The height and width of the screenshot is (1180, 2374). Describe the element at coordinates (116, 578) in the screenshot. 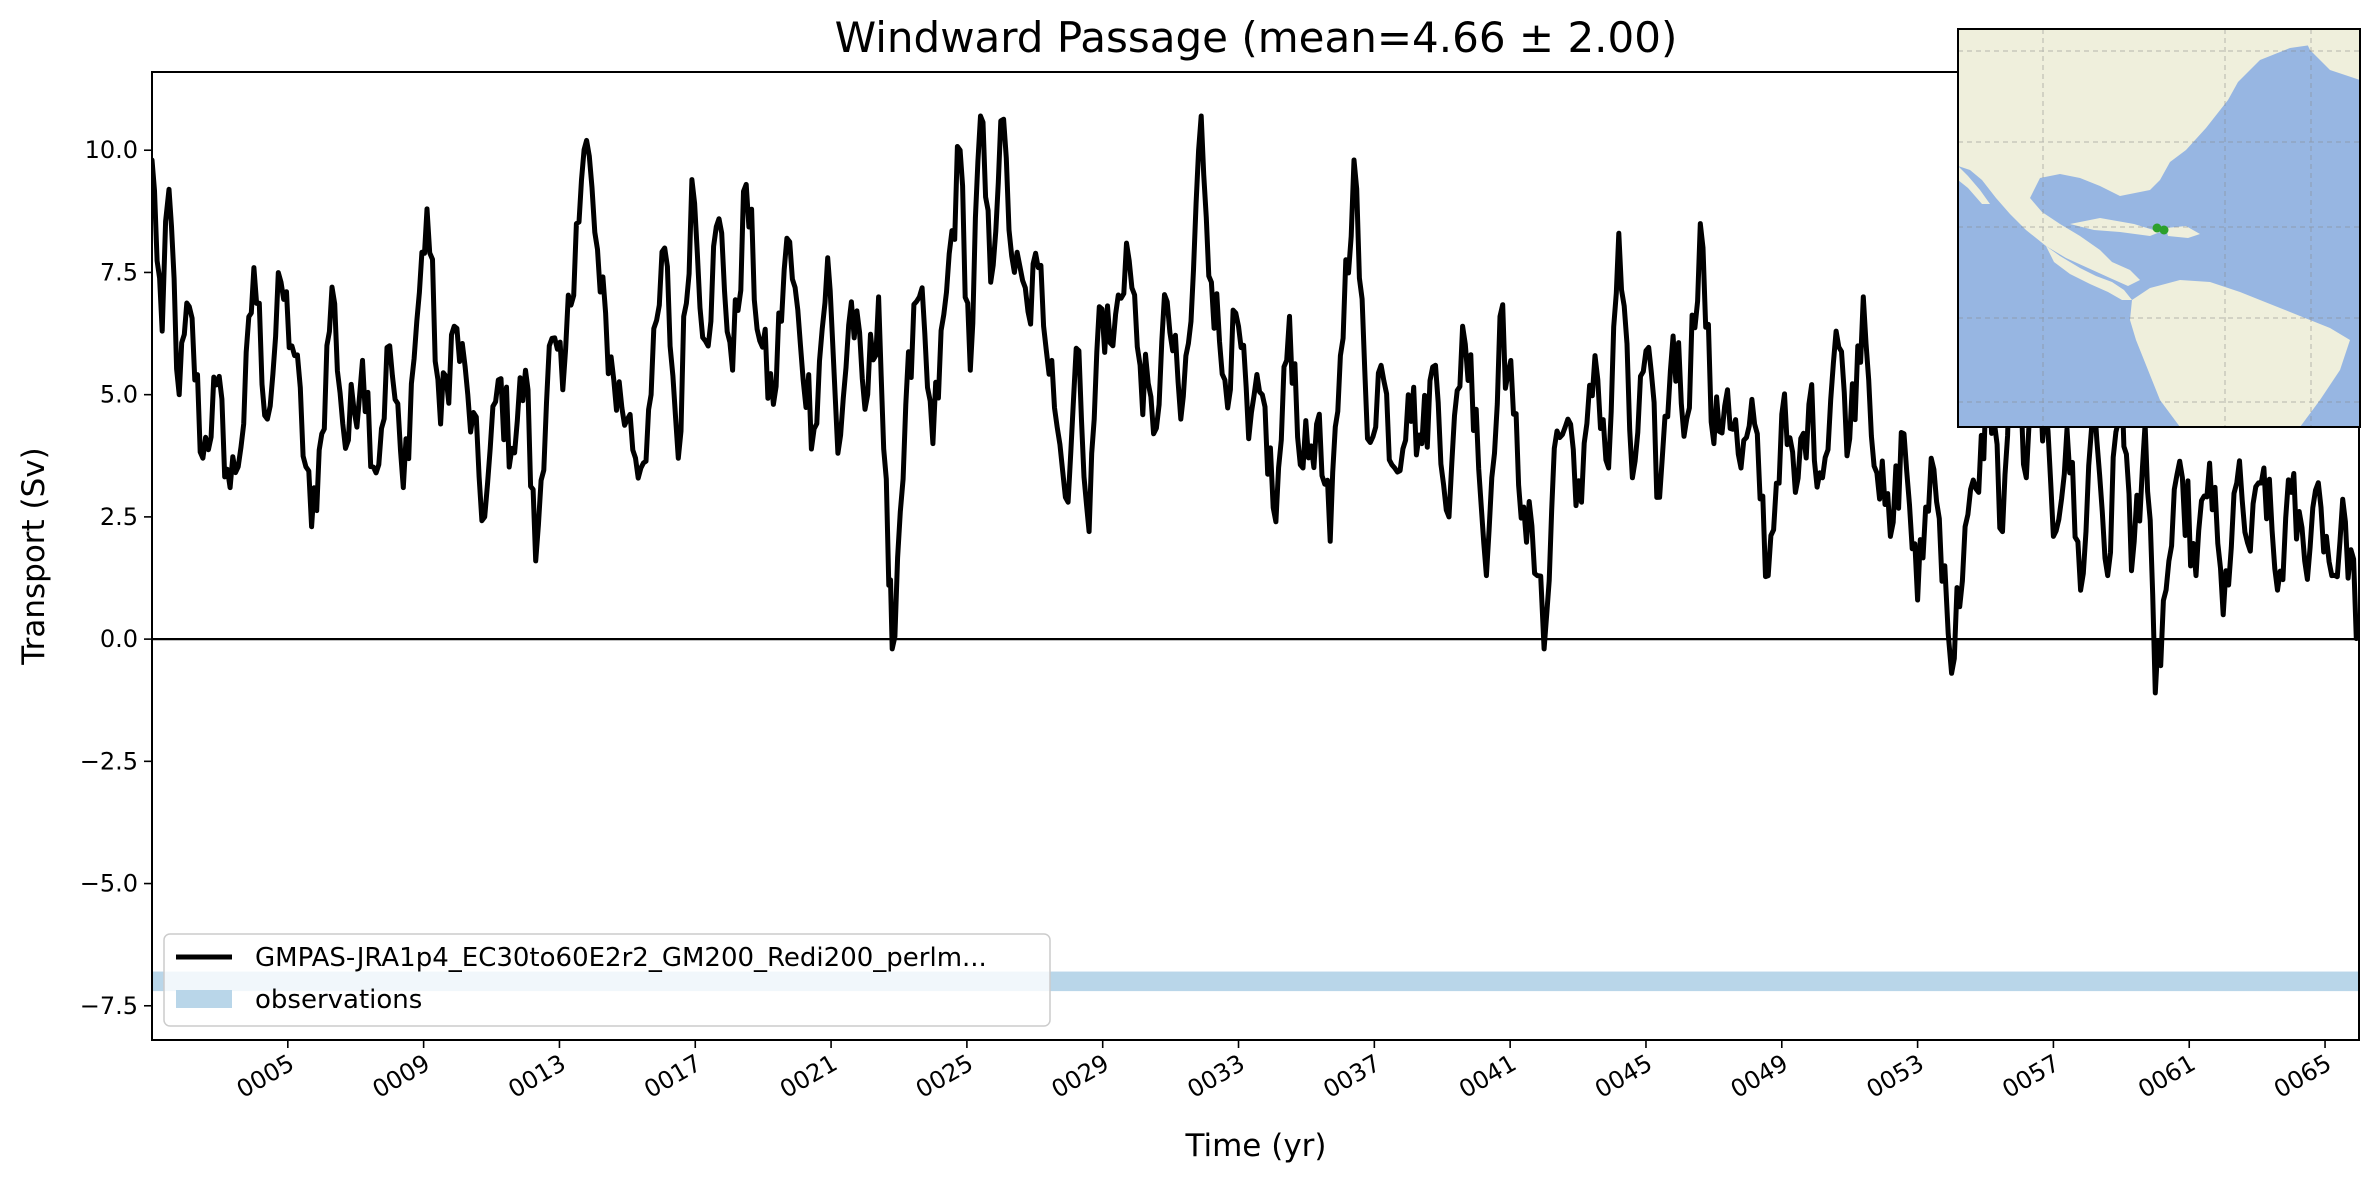

I see `y-axis: −7.5 −5.0 −2.5 0.0 2.5 5.0 7.5 10.0` at that location.